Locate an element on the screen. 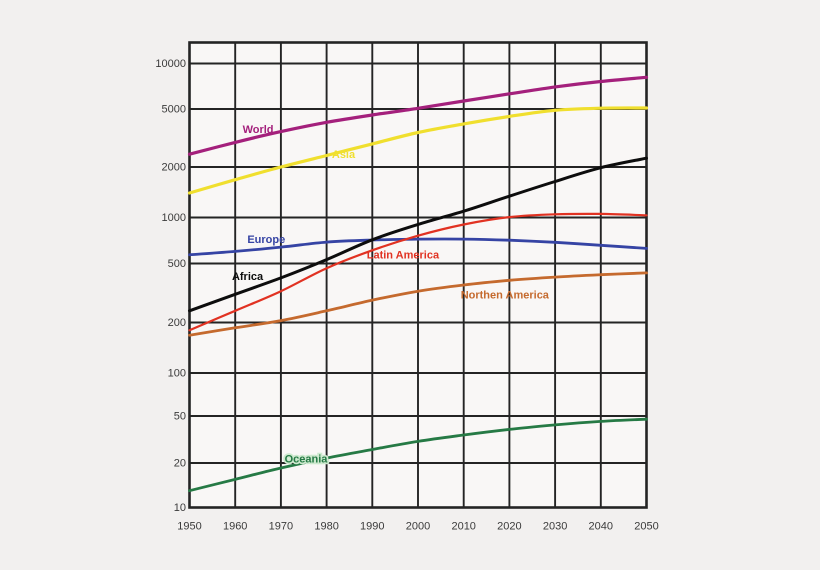  y-tick-10: 10 is located at coordinates (180, 508).